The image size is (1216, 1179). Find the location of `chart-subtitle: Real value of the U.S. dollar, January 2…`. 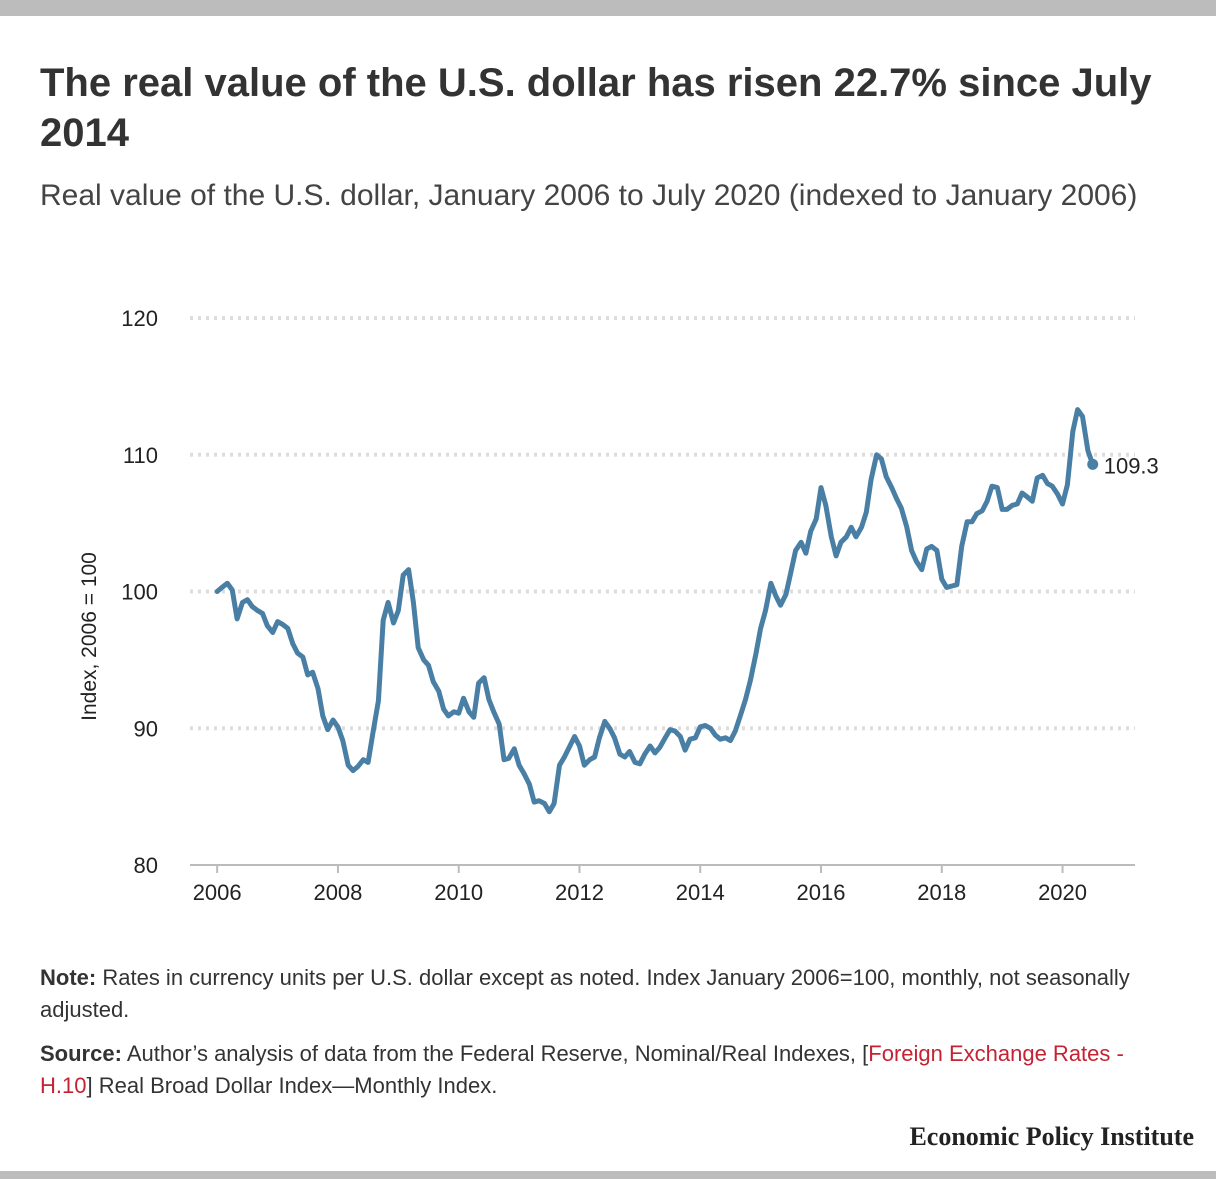

chart-subtitle: Real value of the U.S. dollar, January 2… is located at coordinates (589, 195).